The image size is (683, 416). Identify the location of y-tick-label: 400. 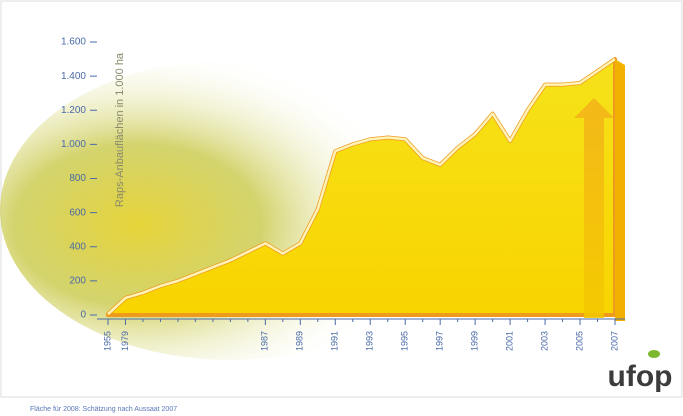
(77, 246).